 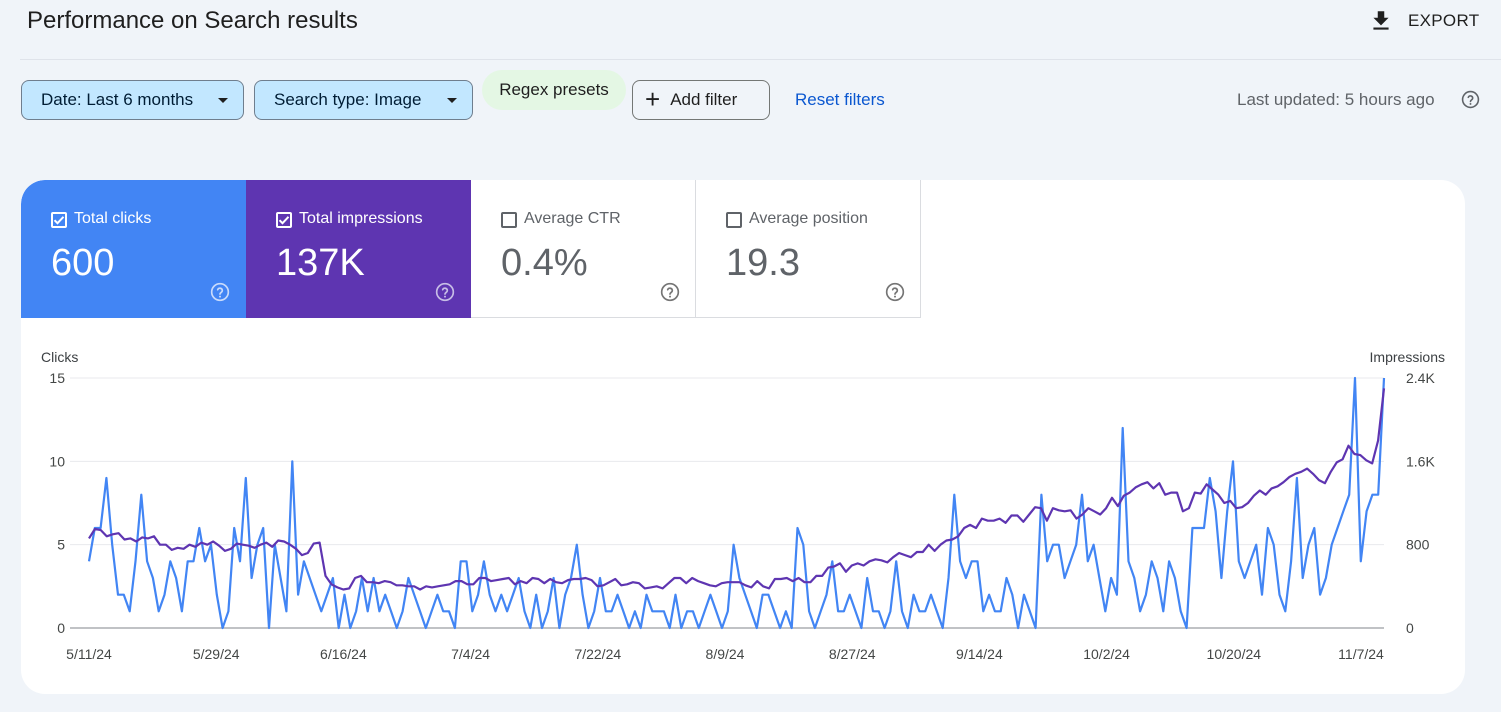 I want to click on x-tick-label: 8/9/24, so click(x=725, y=654).